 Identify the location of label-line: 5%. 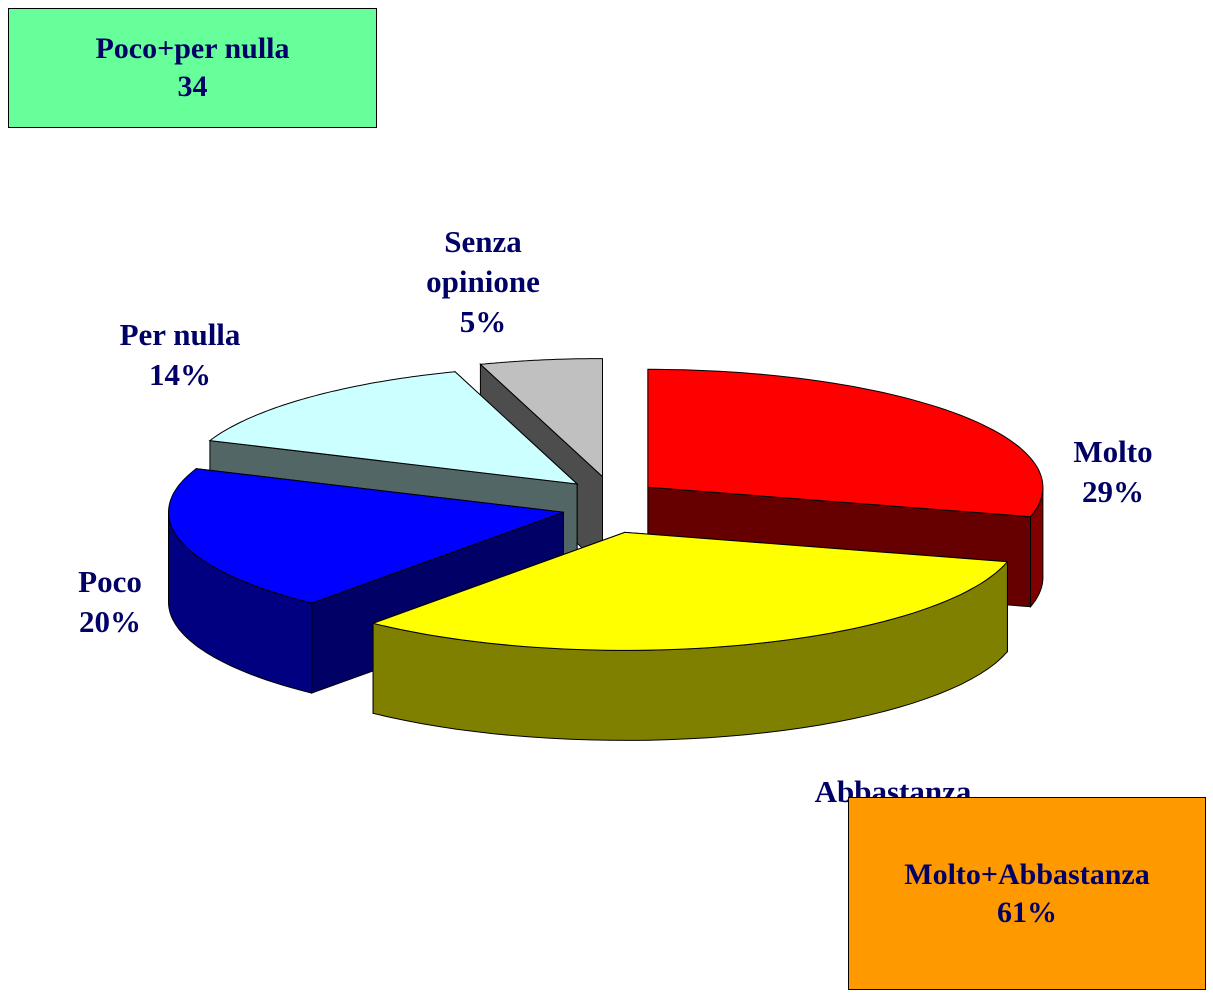
(483, 321).